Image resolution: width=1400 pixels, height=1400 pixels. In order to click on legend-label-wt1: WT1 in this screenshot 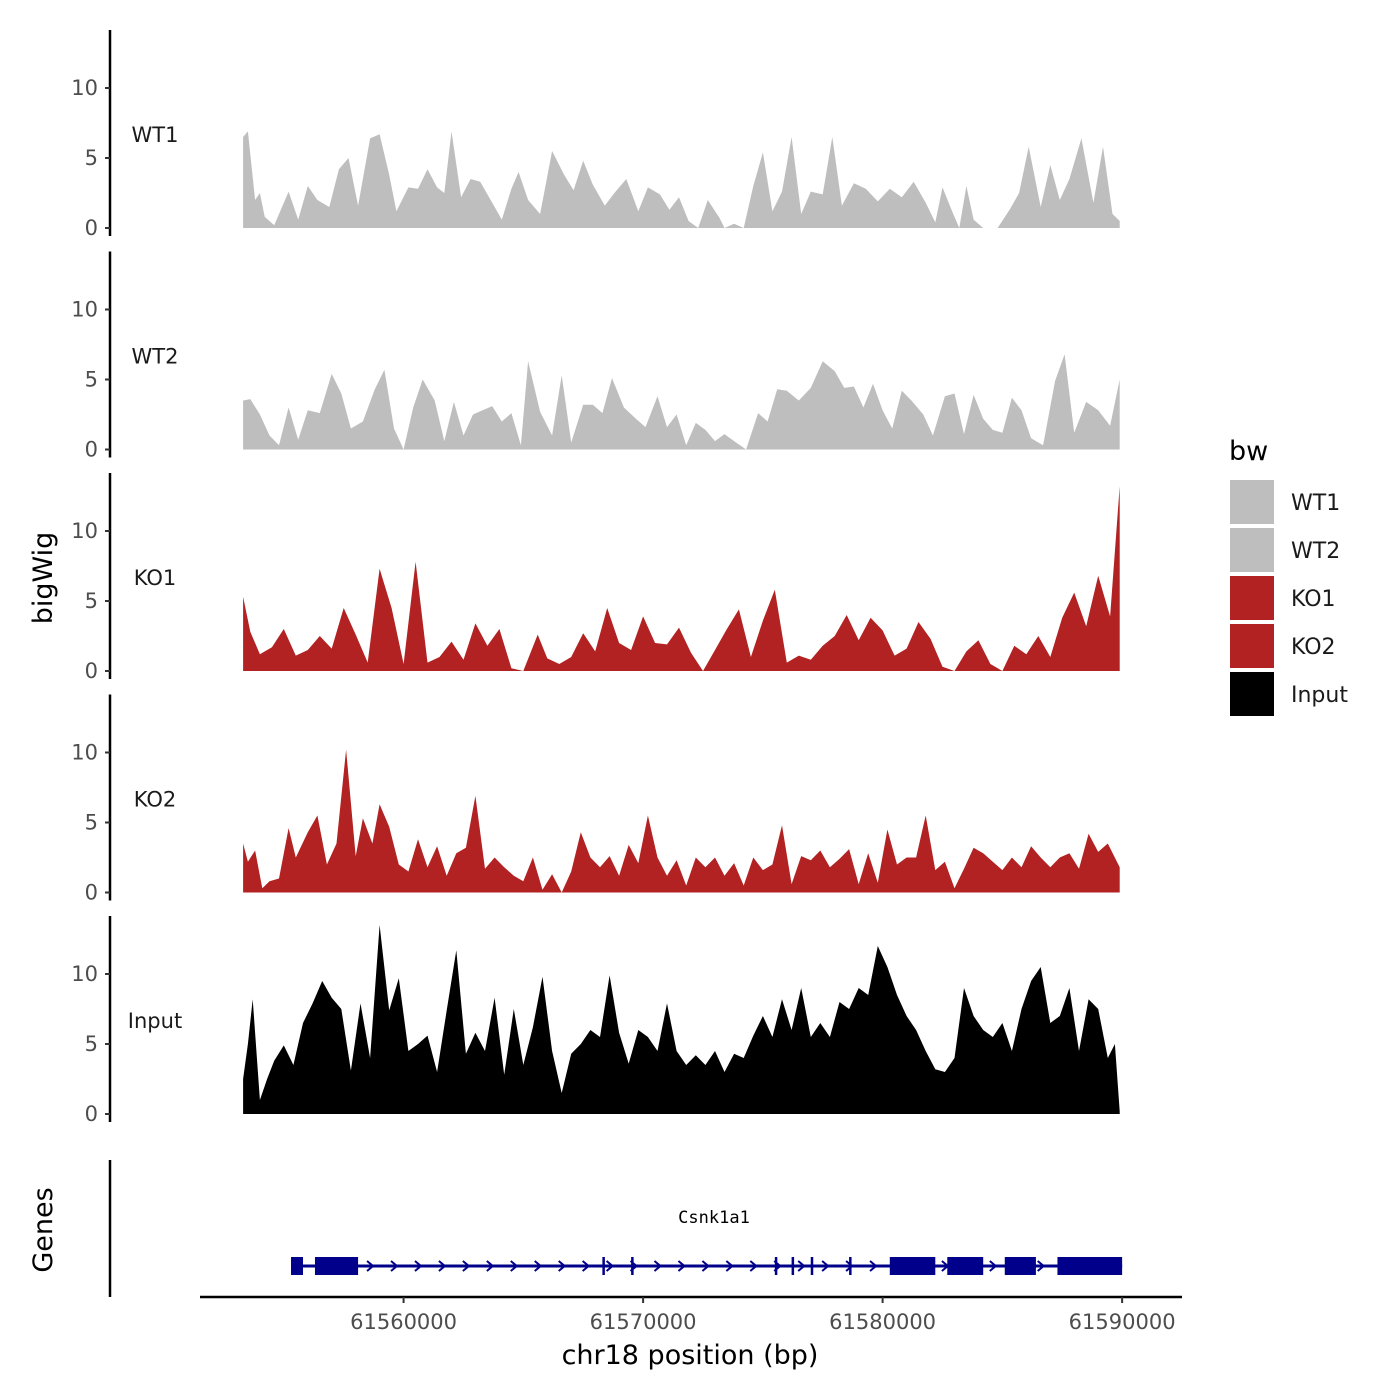, I will do `click(1315, 503)`.